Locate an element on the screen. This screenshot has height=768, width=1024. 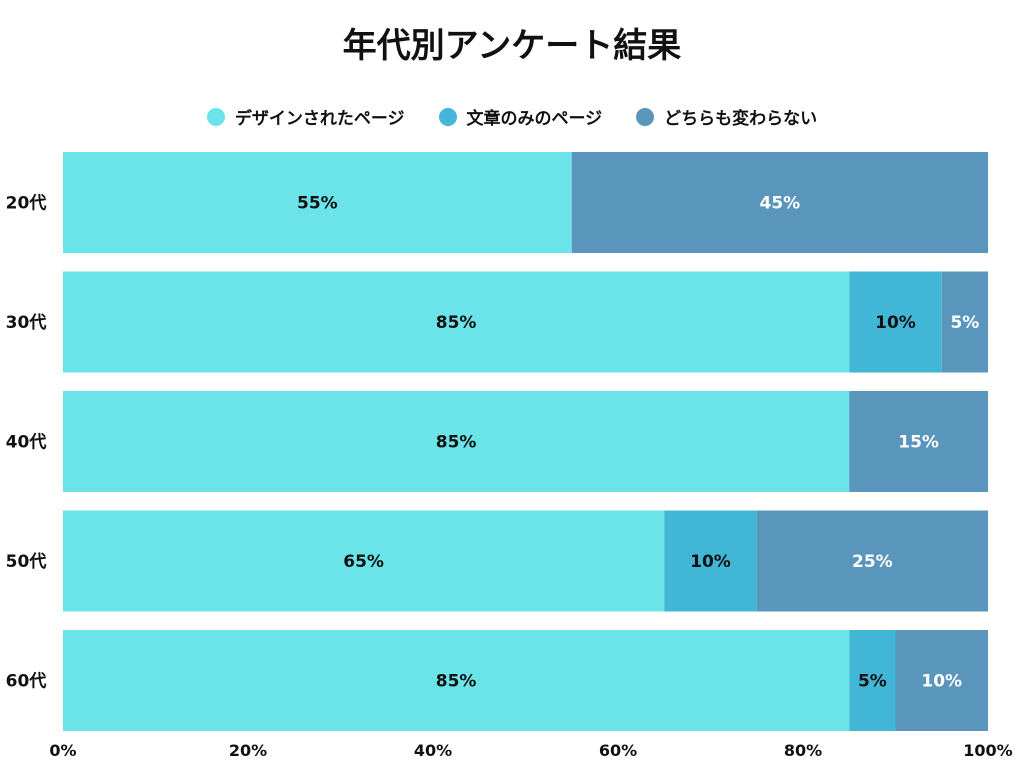
data-label: 25% is located at coordinates (872, 562).